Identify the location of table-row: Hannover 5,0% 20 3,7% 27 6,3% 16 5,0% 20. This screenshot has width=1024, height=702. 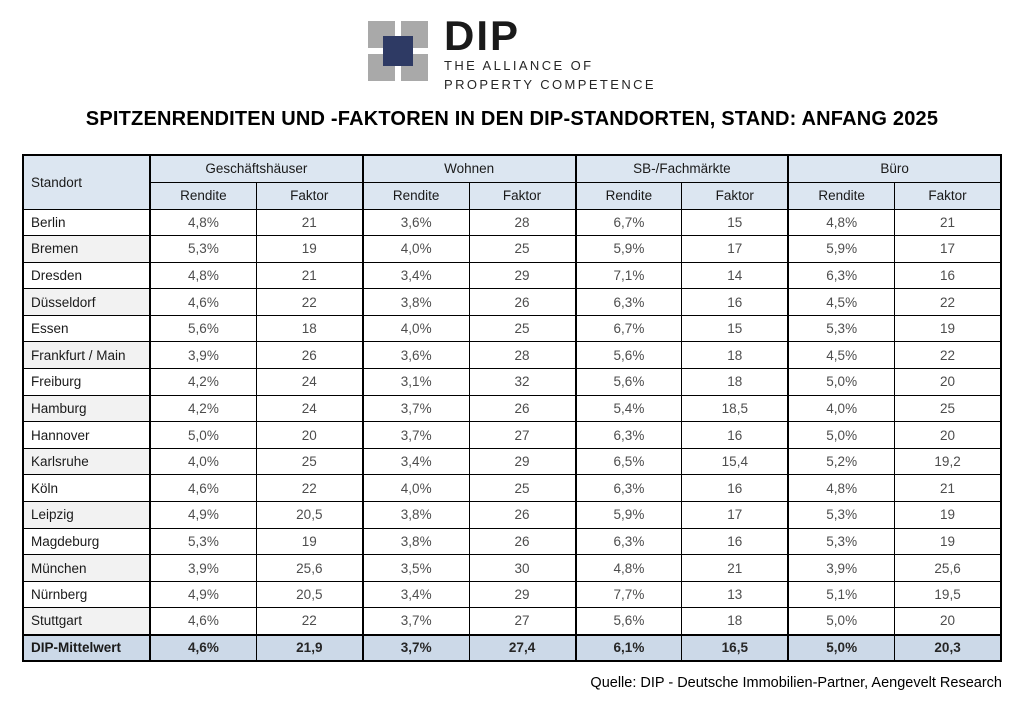
(512, 435).